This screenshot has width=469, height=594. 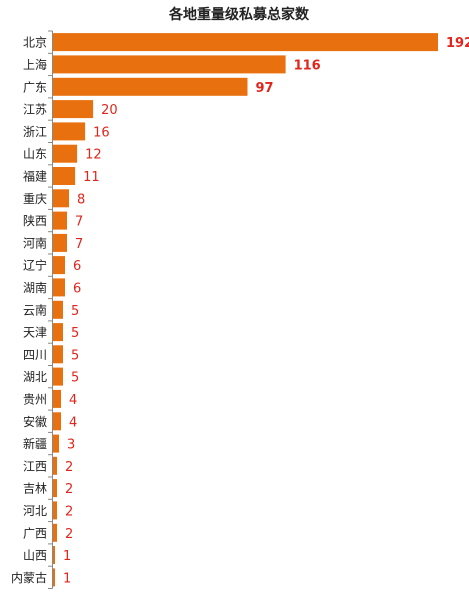 I want to click on bar-浙江, so click(x=69, y=131).